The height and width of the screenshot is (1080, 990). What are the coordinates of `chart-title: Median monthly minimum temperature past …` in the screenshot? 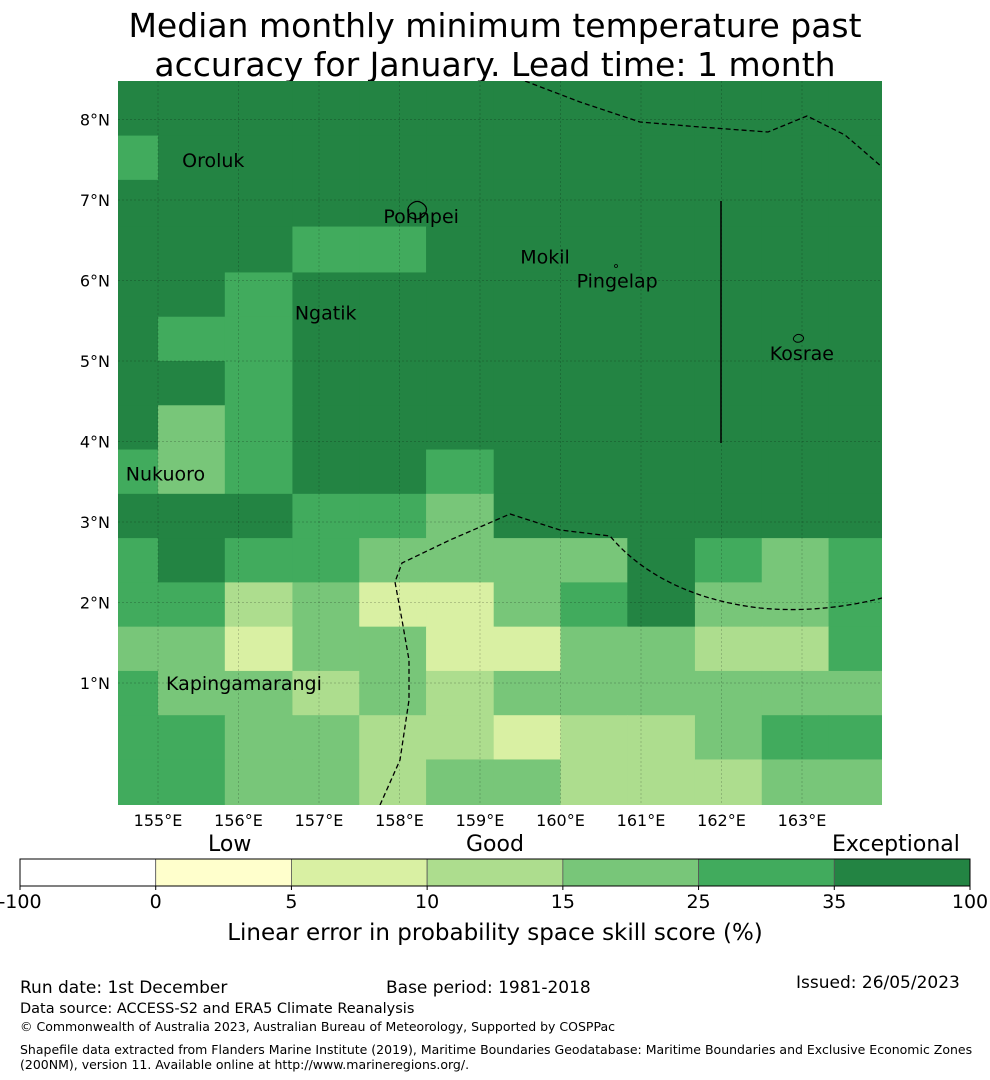 It's located at (495, 45).